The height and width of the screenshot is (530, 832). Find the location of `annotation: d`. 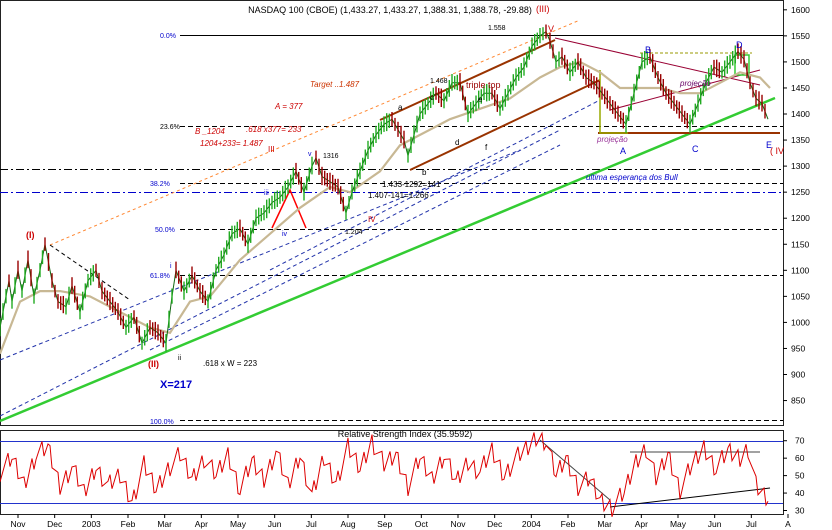

annotation: d is located at coordinates (457, 142).